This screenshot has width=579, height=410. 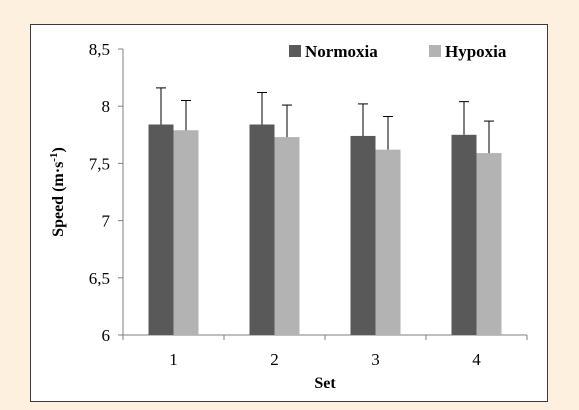 What do you see at coordinates (58, 199) in the screenshot?
I see `y-axis-title-main: Speed (m·s` at bounding box center [58, 199].